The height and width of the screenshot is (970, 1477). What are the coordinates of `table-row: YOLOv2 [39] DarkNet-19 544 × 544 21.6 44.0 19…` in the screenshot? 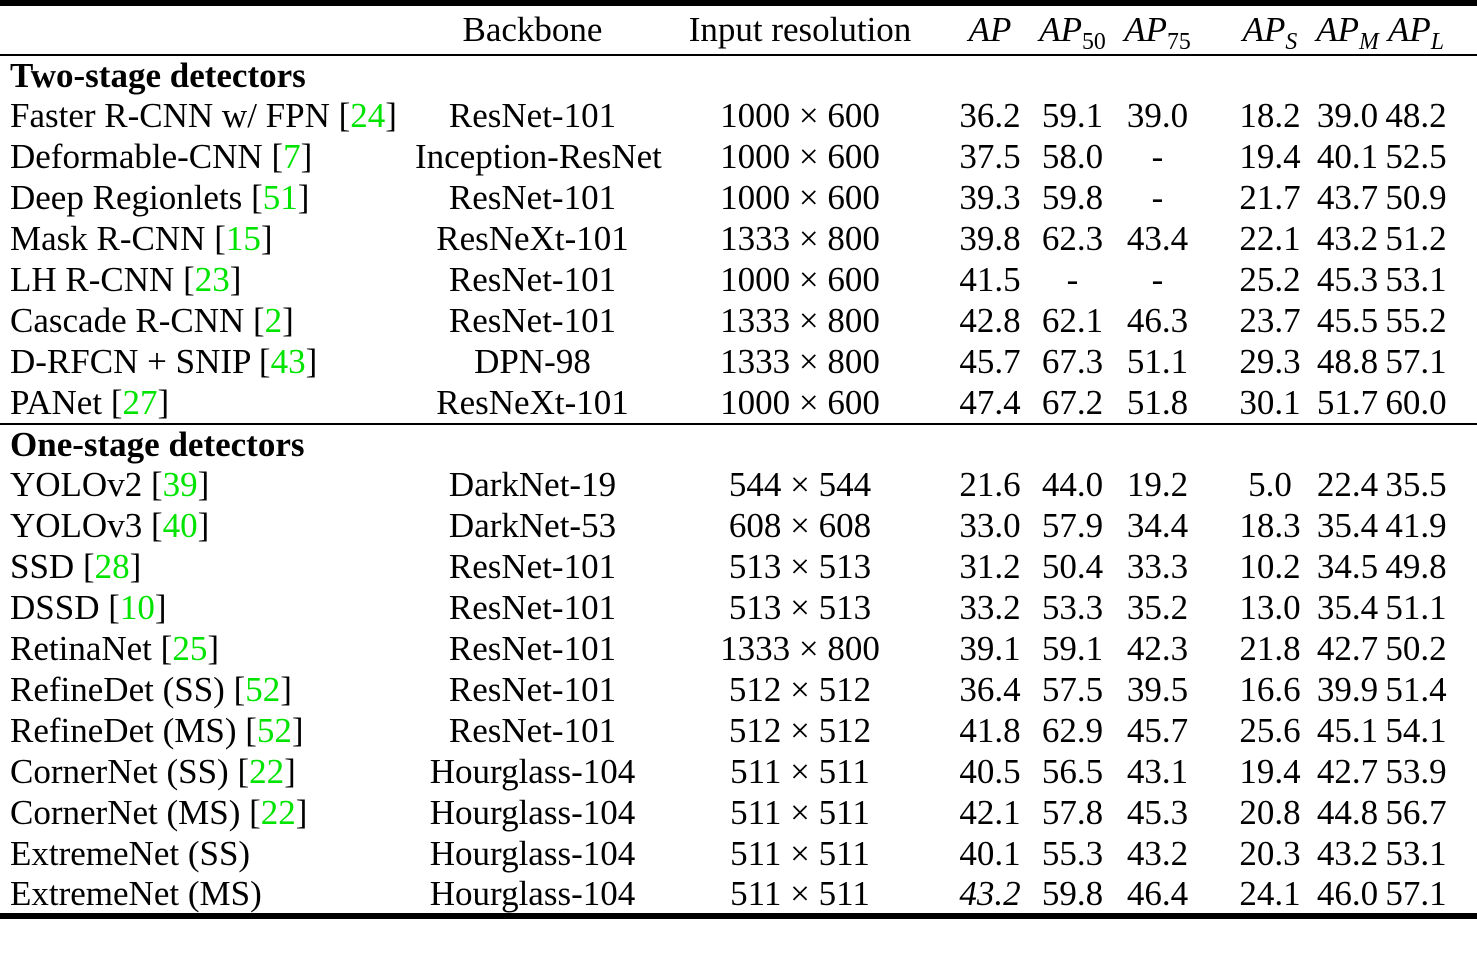 It's located at (738, 485).